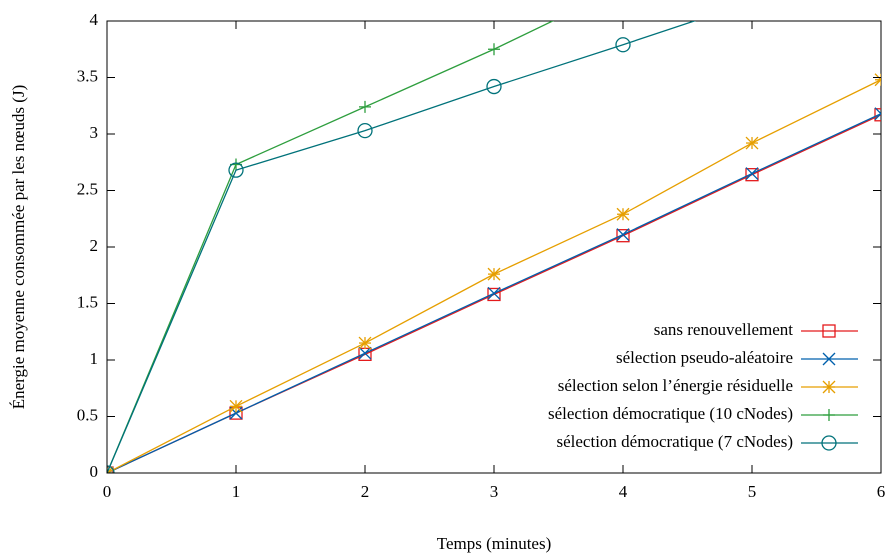  Describe the element at coordinates (494, 491) in the screenshot. I see `x-tick-label: 3` at that location.